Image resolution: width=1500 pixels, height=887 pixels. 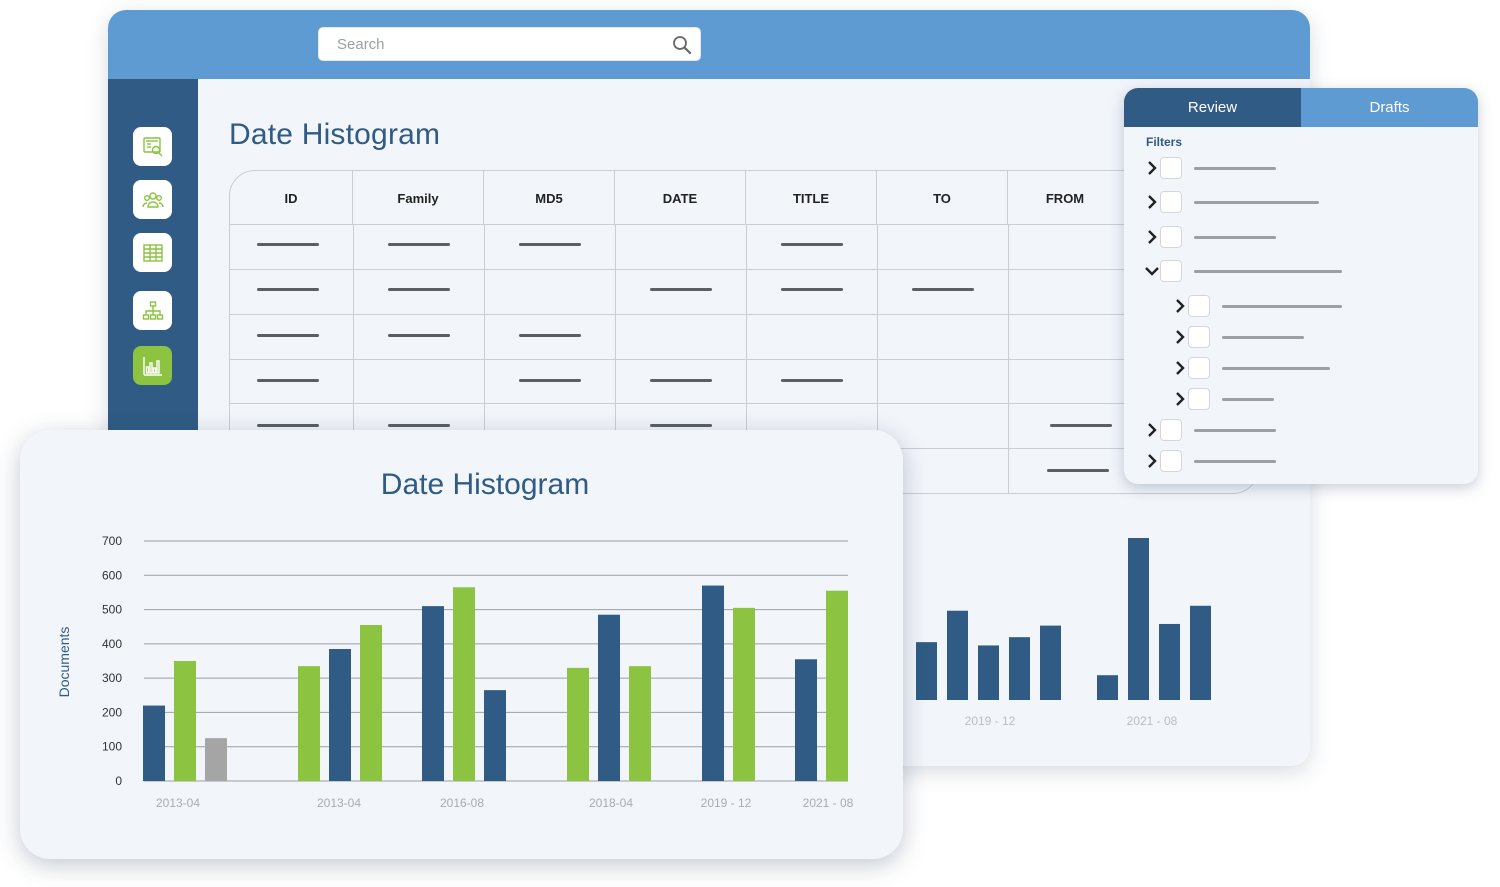 I want to click on table-header: ID Family MD5 DATE TITLE TO FROM, so click(x=744, y=198).